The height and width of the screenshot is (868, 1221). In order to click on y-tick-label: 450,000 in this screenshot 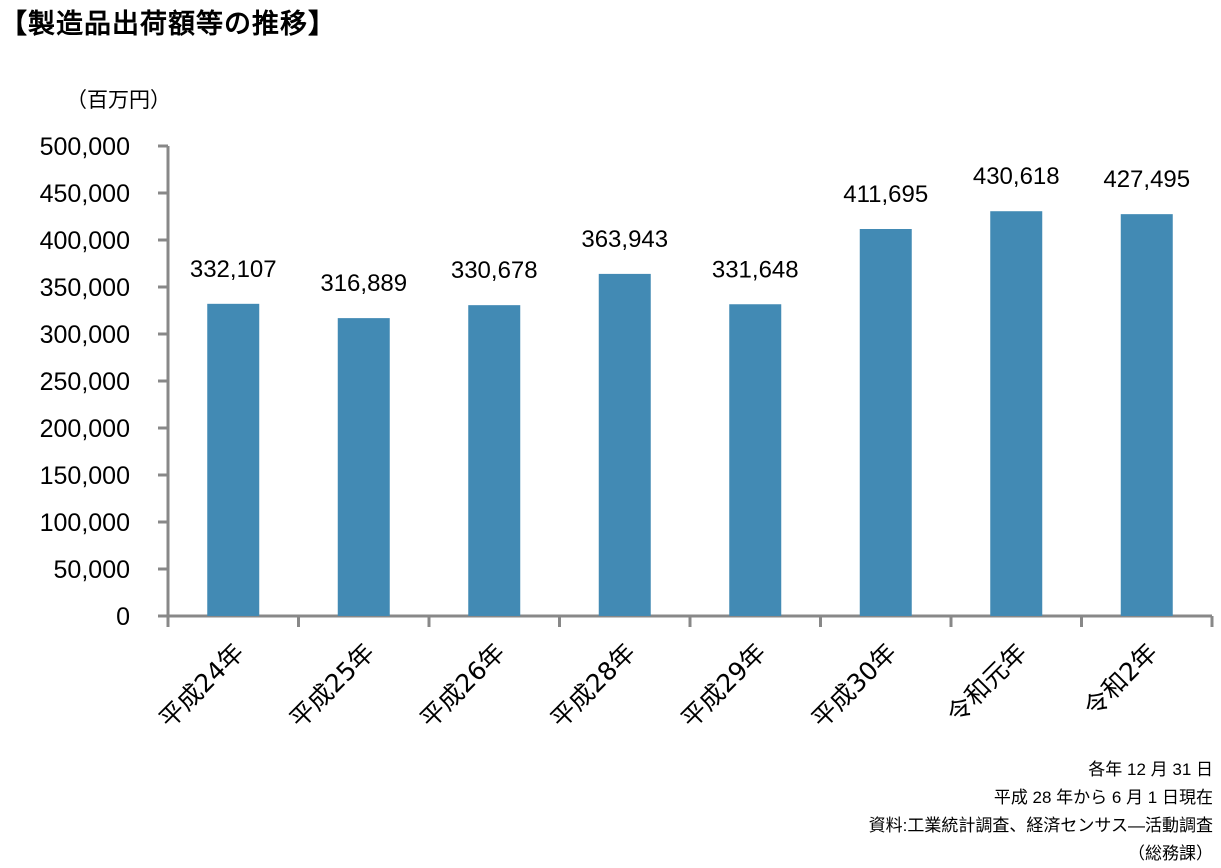, I will do `click(85, 194)`.